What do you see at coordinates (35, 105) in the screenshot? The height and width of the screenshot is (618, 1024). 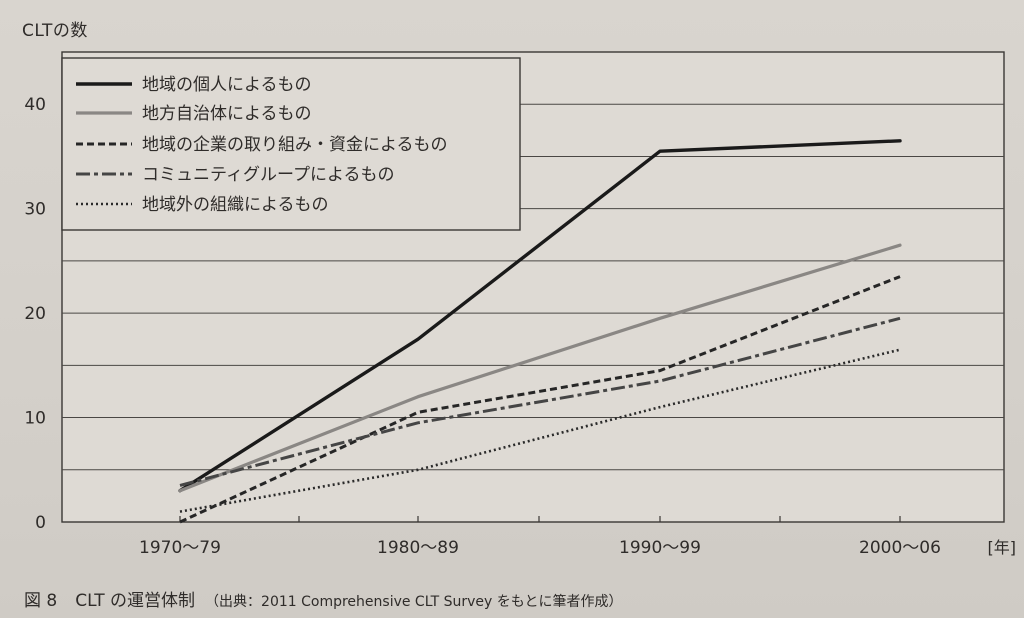 I see `y-tick-label: 40` at bounding box center [35, 105].